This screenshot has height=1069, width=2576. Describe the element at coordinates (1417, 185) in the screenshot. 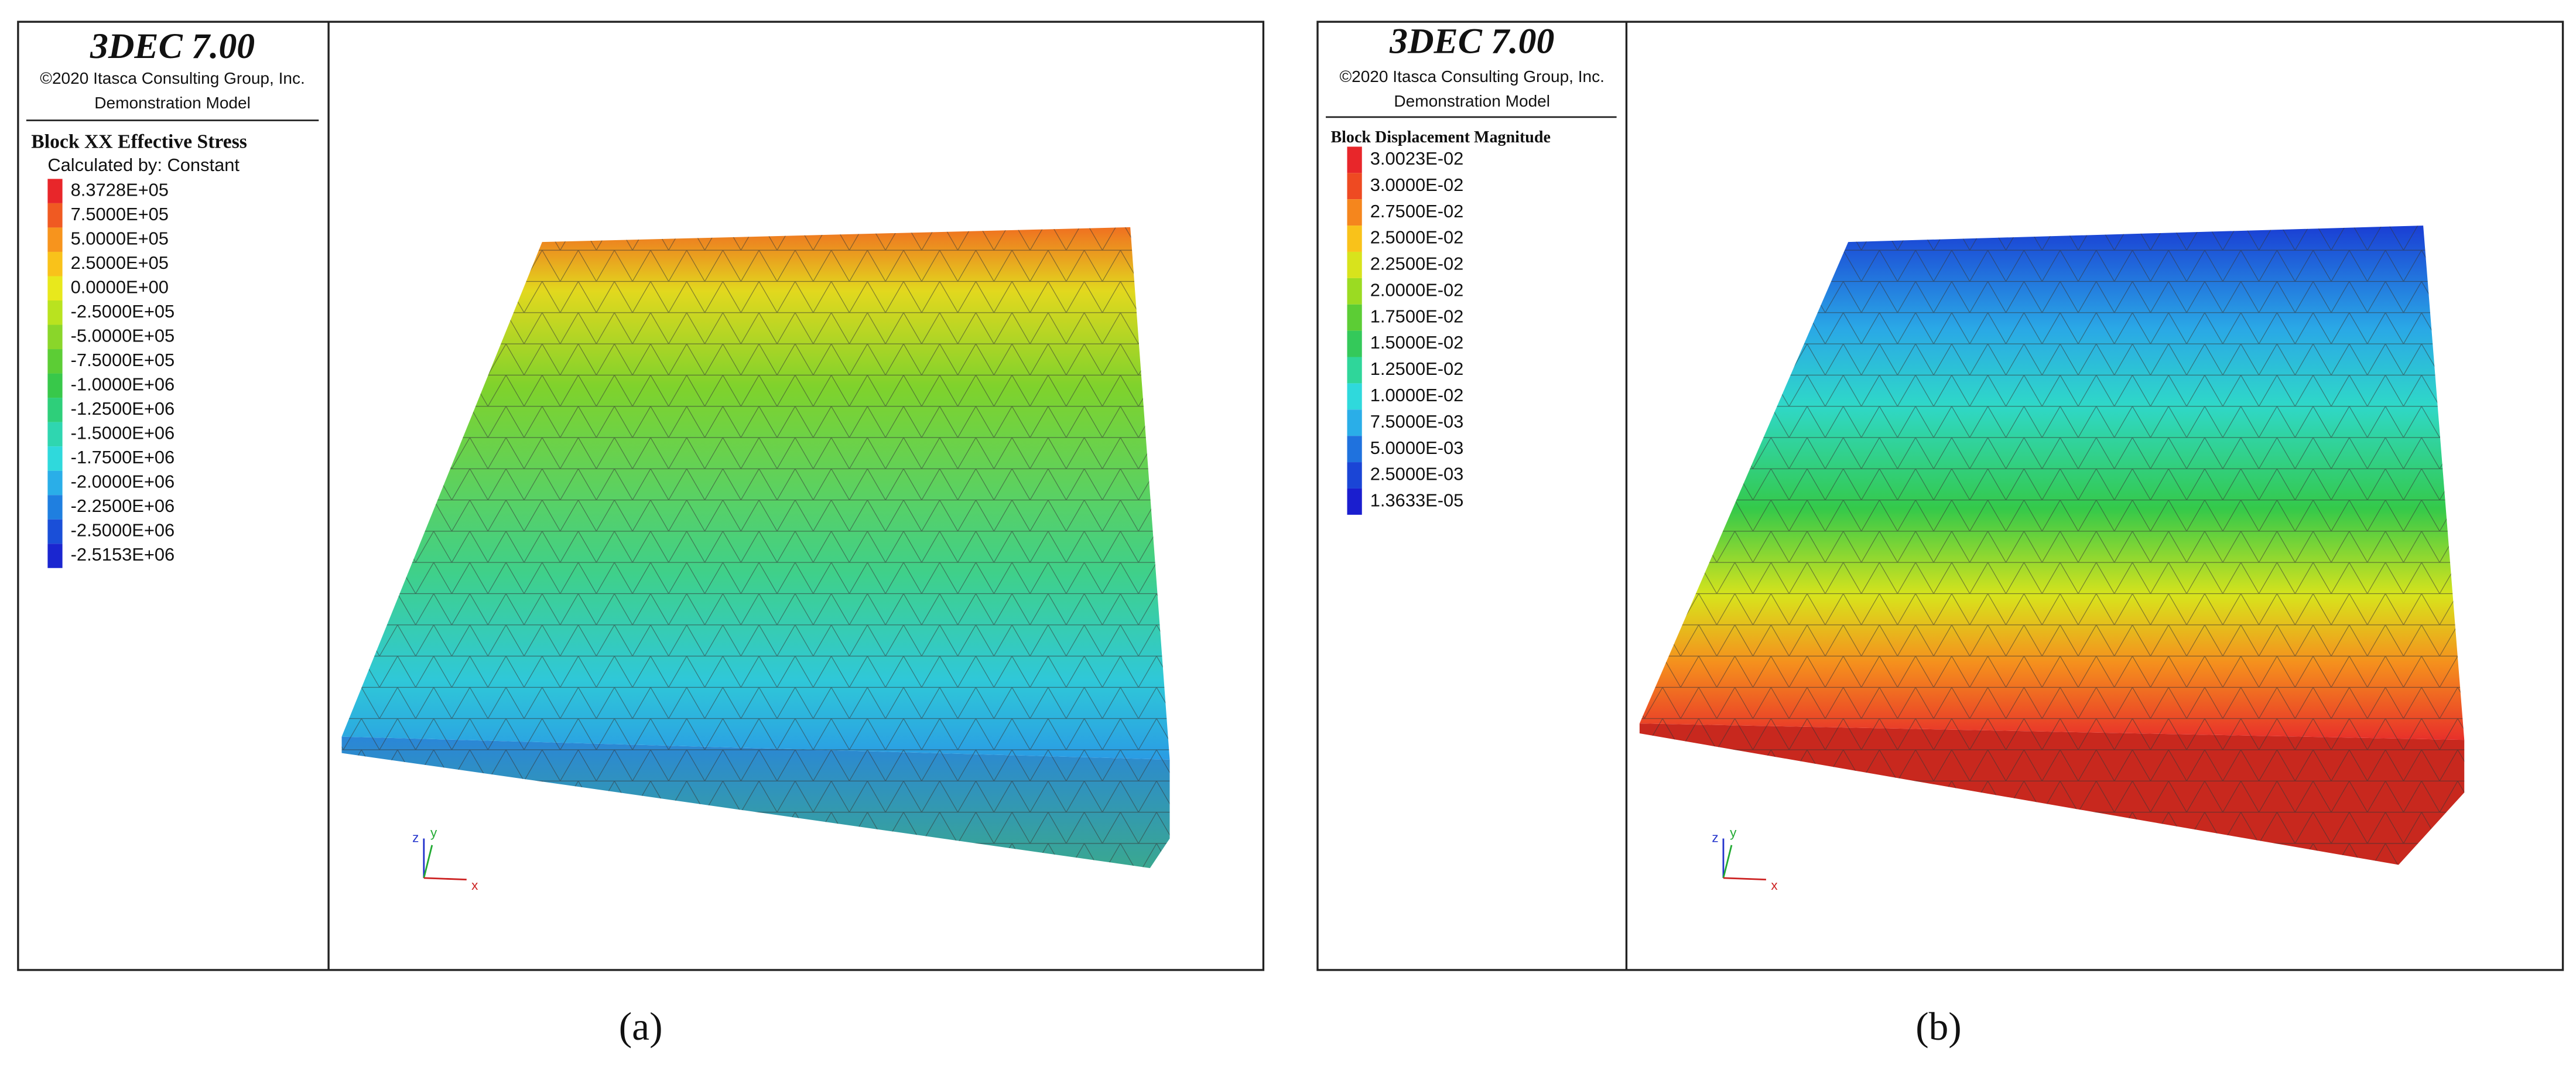

I see `legend-label: 3.0000E-02` at that location.